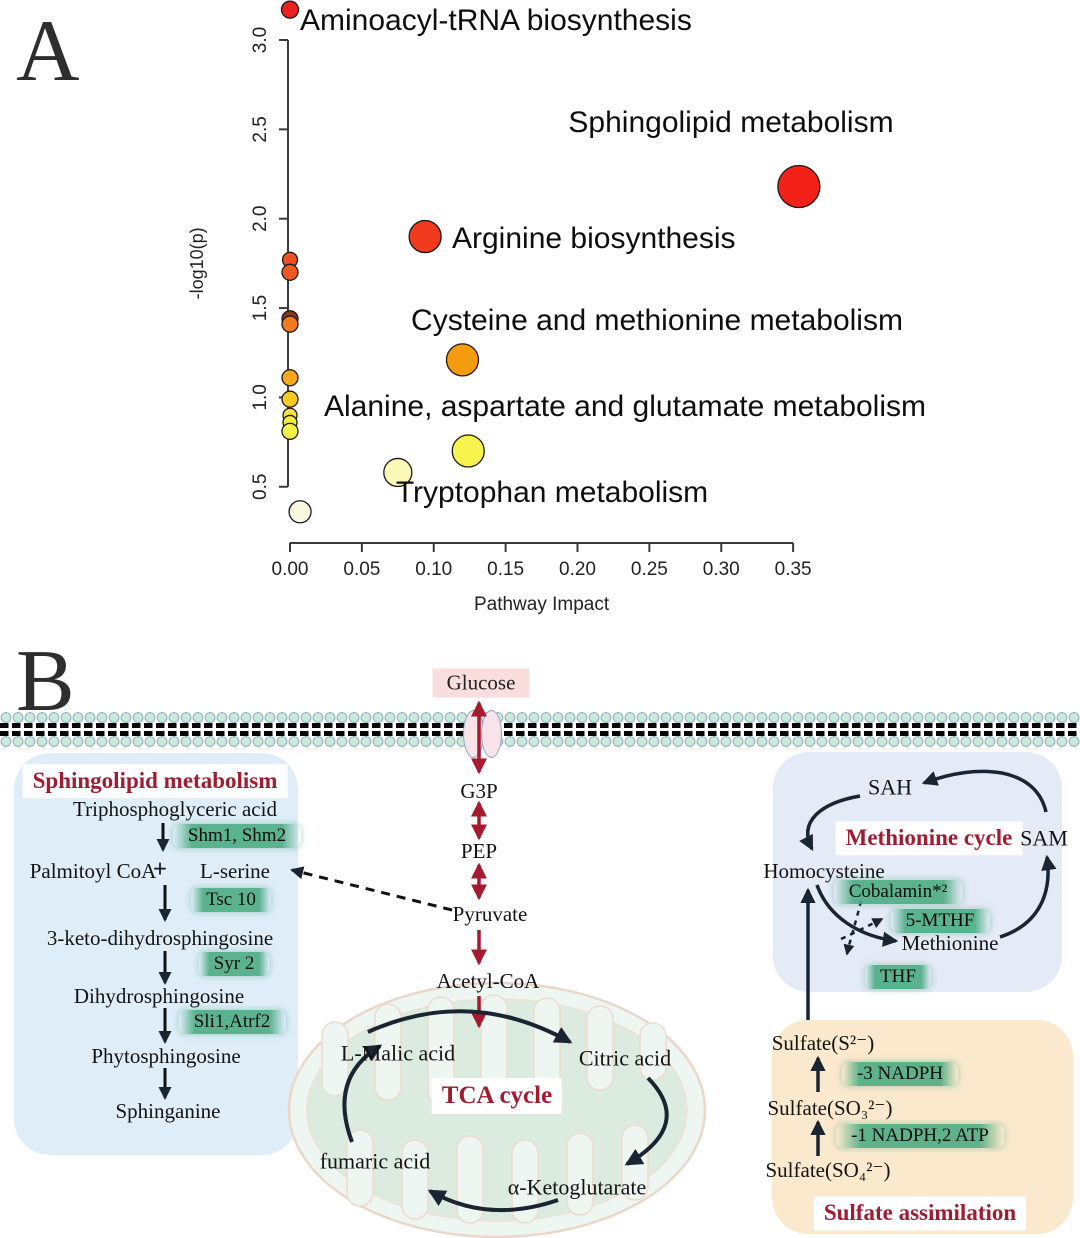 Image resolution: width=1080 pixels, height=1238 pixels. What do you see at coordinates (929, 838) in the screenshot?
I see `methionine-cycle-title: Methionine cycle` at bounding box center [929, 838].